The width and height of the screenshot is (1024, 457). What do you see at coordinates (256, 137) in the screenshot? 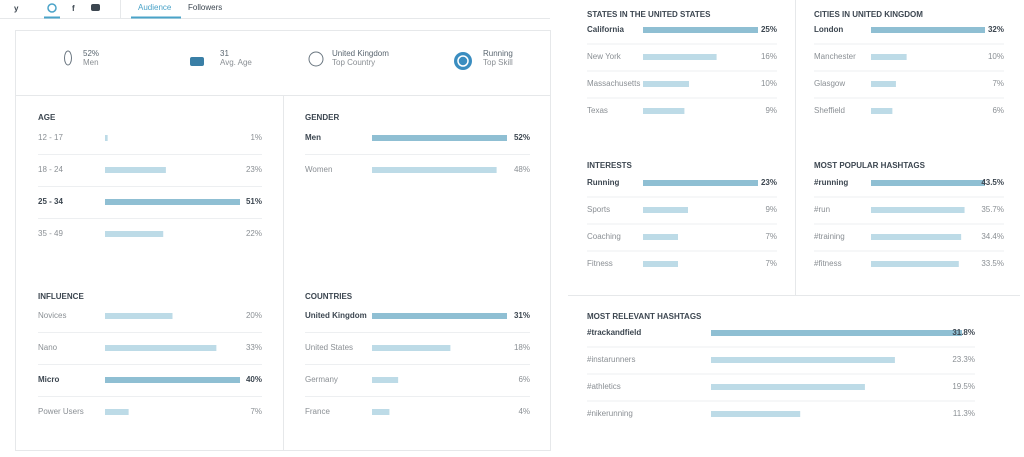
I see `value-label: 1%` at bounding box center [256, 137].